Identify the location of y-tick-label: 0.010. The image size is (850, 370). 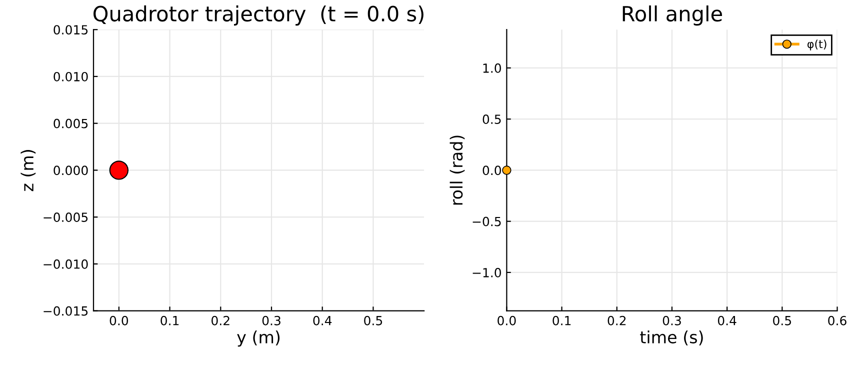
(71, 77).